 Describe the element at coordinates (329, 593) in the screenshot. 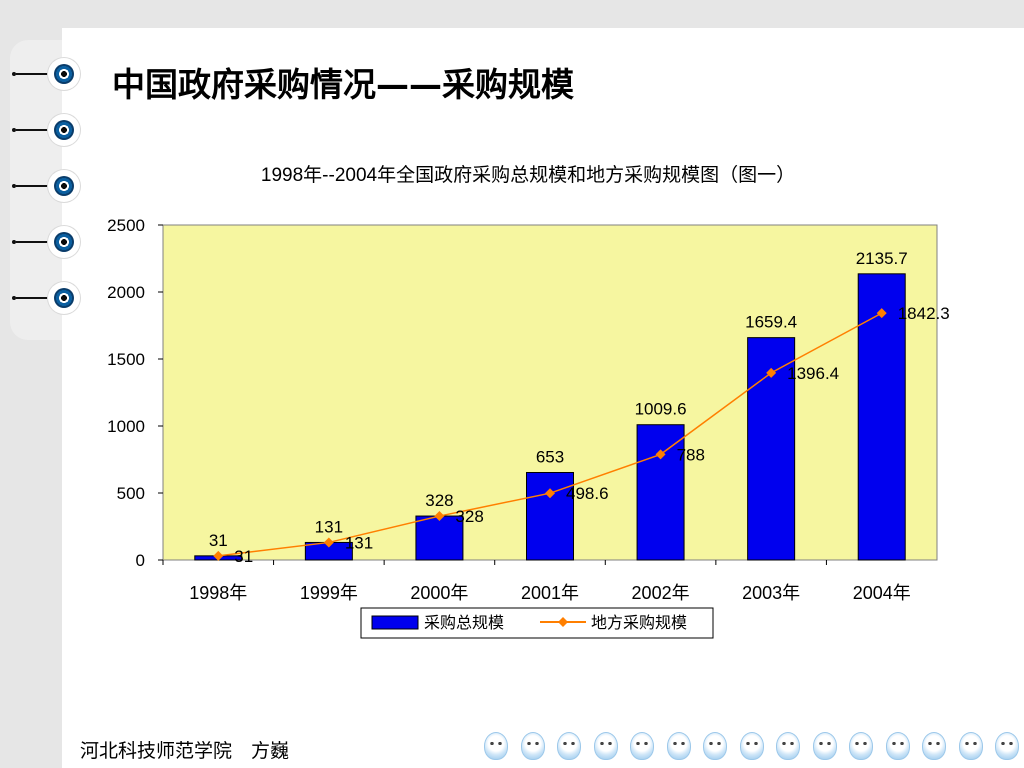

I see `x-tick-label: 1999年` at that location.